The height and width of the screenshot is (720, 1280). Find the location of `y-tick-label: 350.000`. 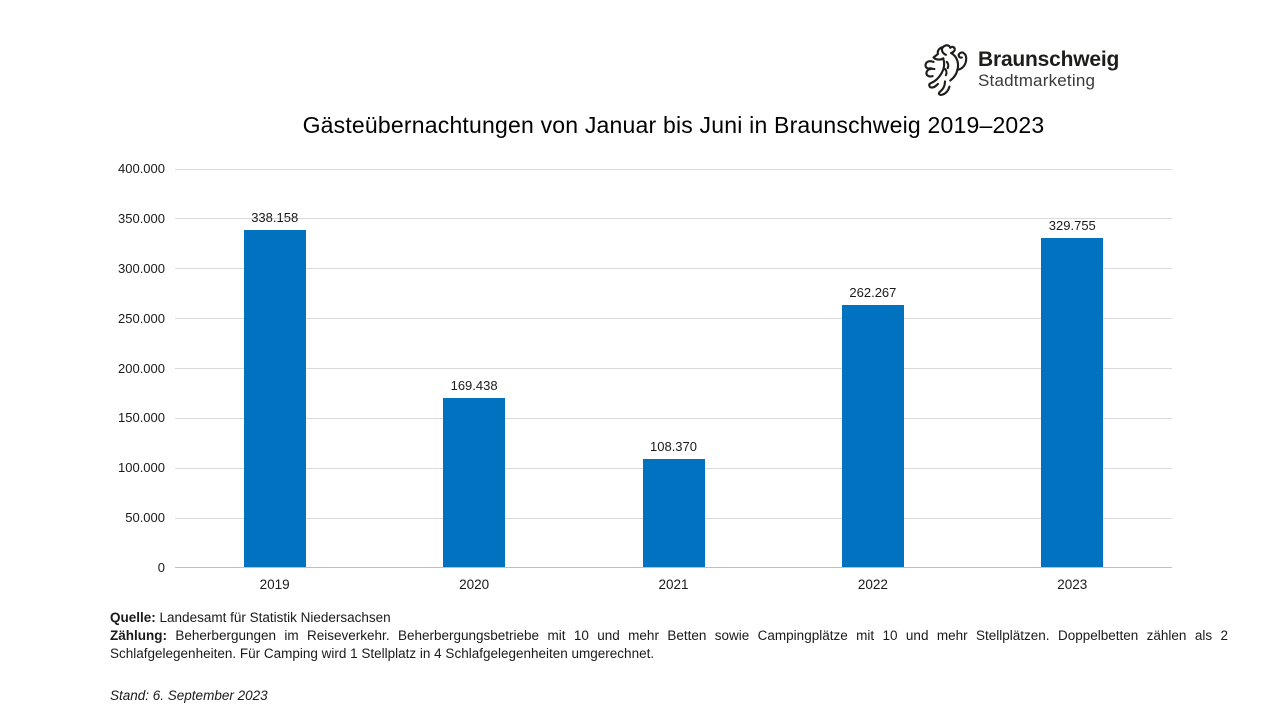

y-tick-label: 350.000 is located at coordinates (141, 218).